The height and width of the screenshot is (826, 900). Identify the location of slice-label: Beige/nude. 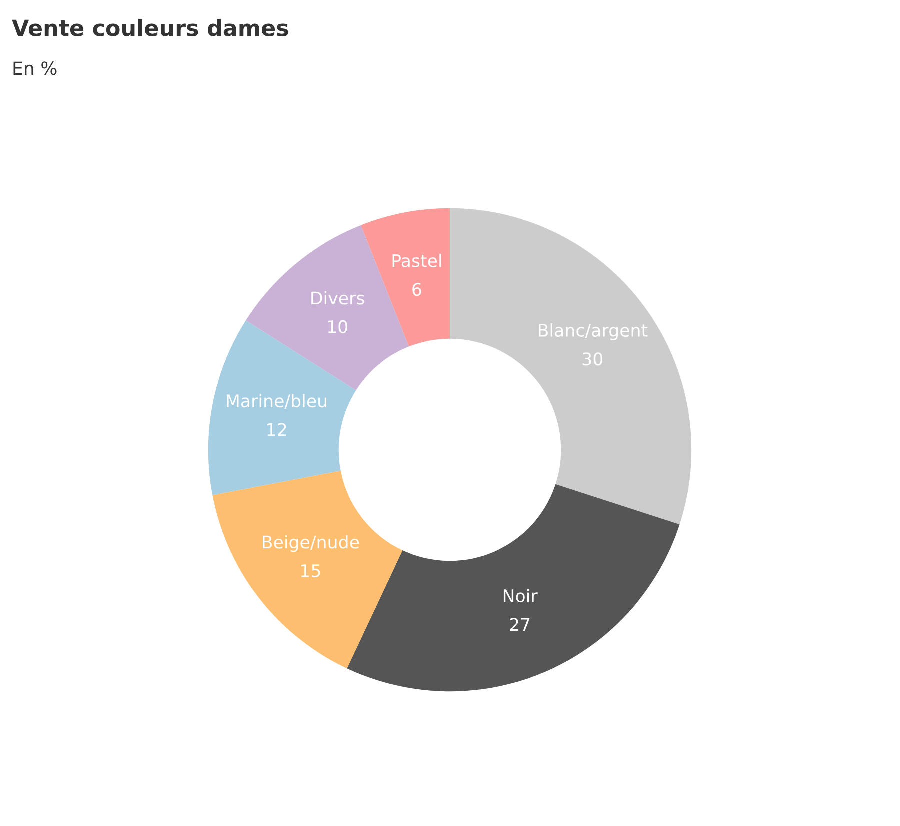
(311, 543).